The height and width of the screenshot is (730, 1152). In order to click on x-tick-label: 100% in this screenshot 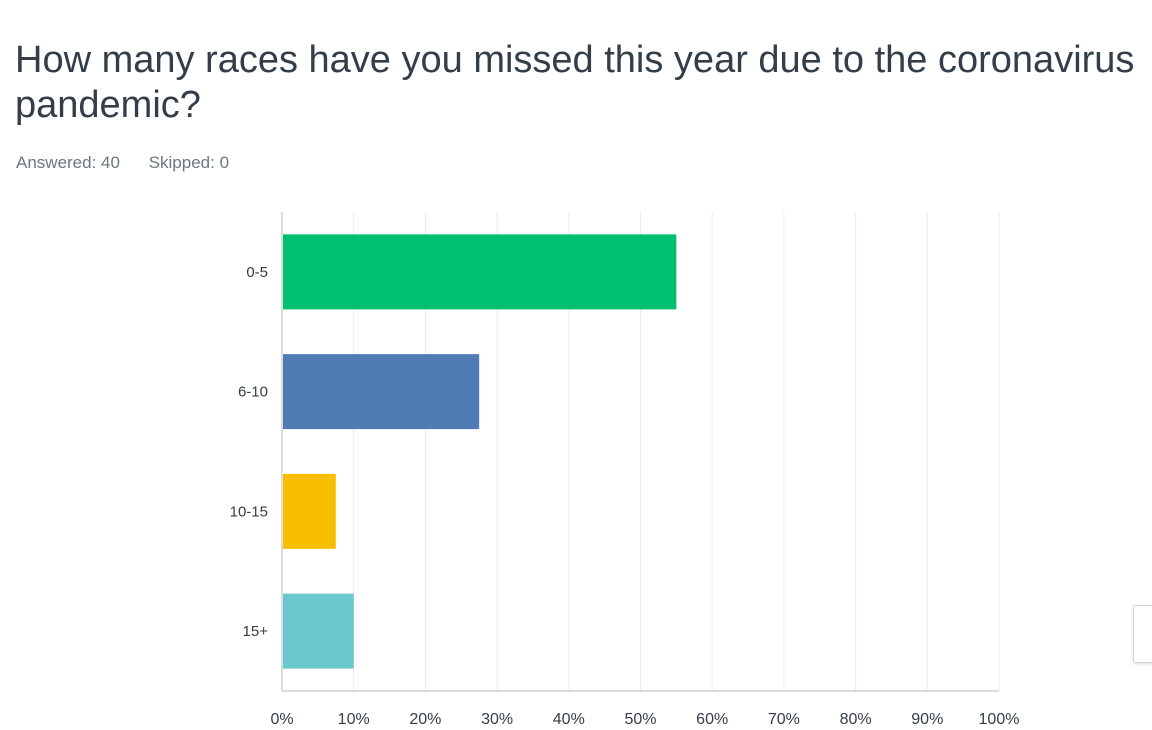, I will do `click(999, 719)`.